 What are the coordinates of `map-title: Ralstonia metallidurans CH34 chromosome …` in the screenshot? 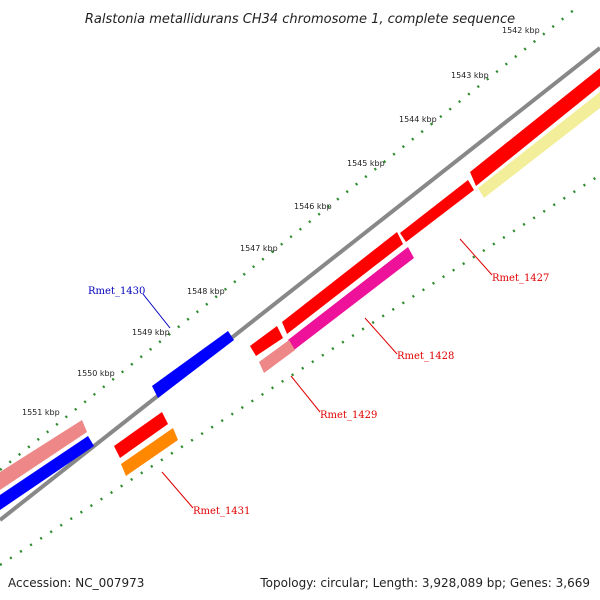 It's located at (300, 19).